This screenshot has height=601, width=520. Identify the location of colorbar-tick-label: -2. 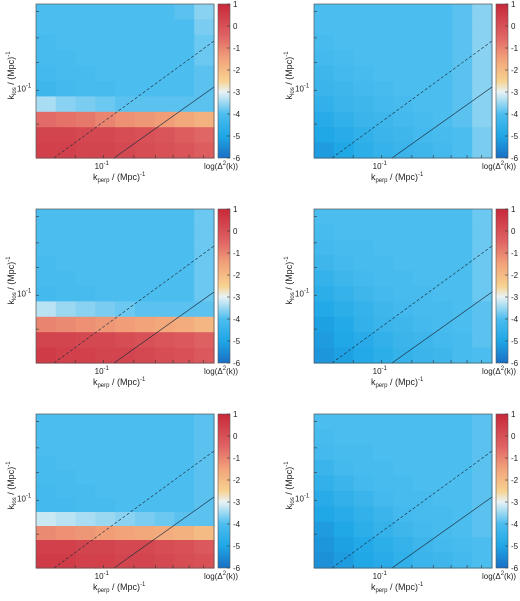
(515, 275).